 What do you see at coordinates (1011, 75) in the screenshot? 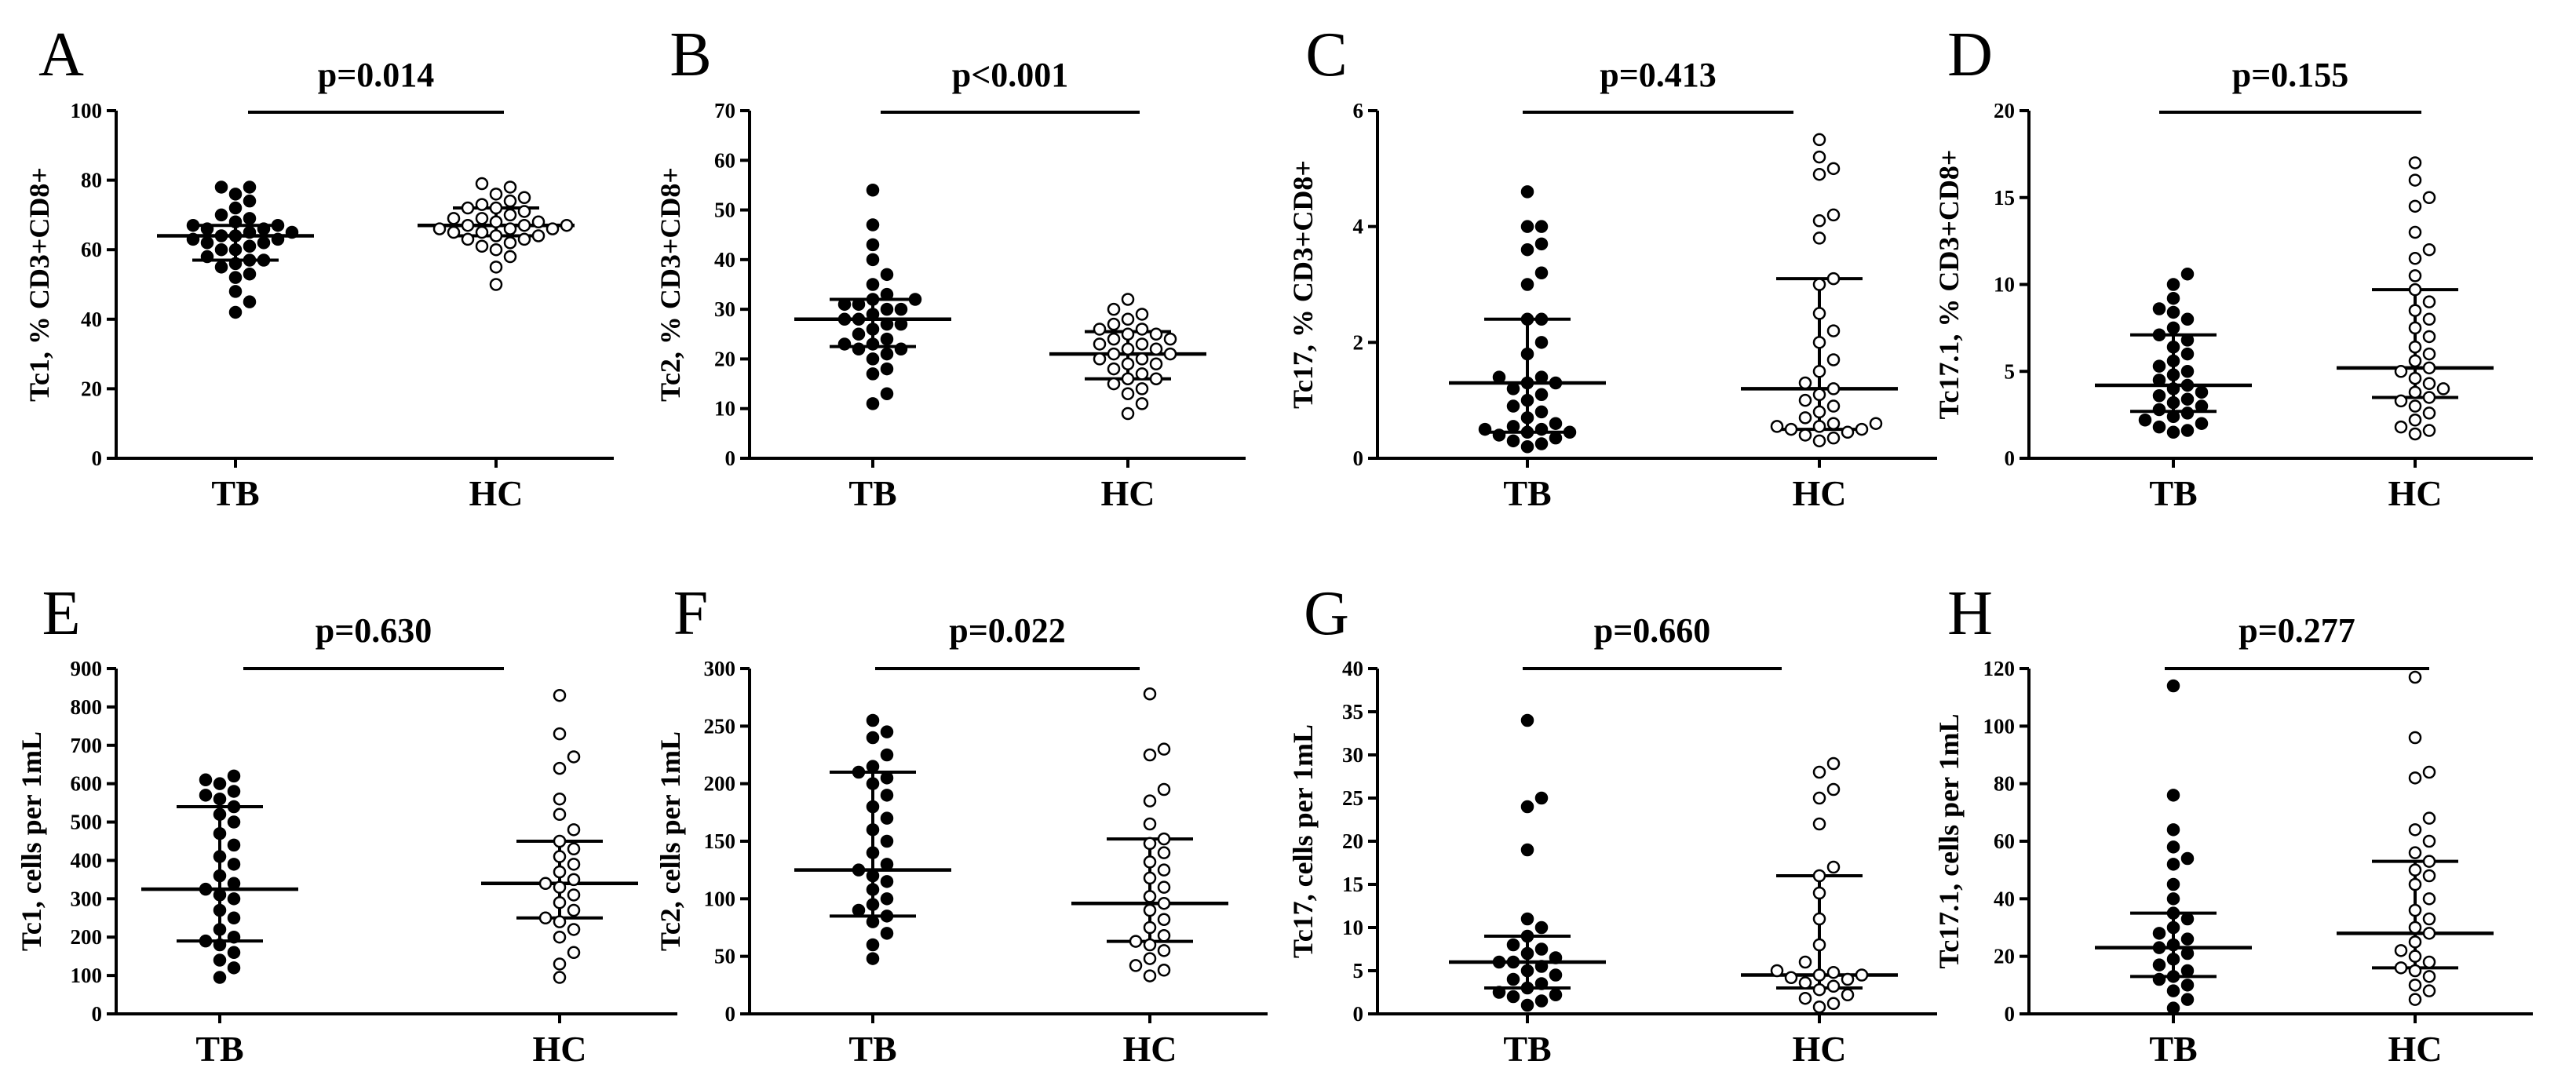
I see `p-value-label: p<0.001` at bounding box center [1011, 75].